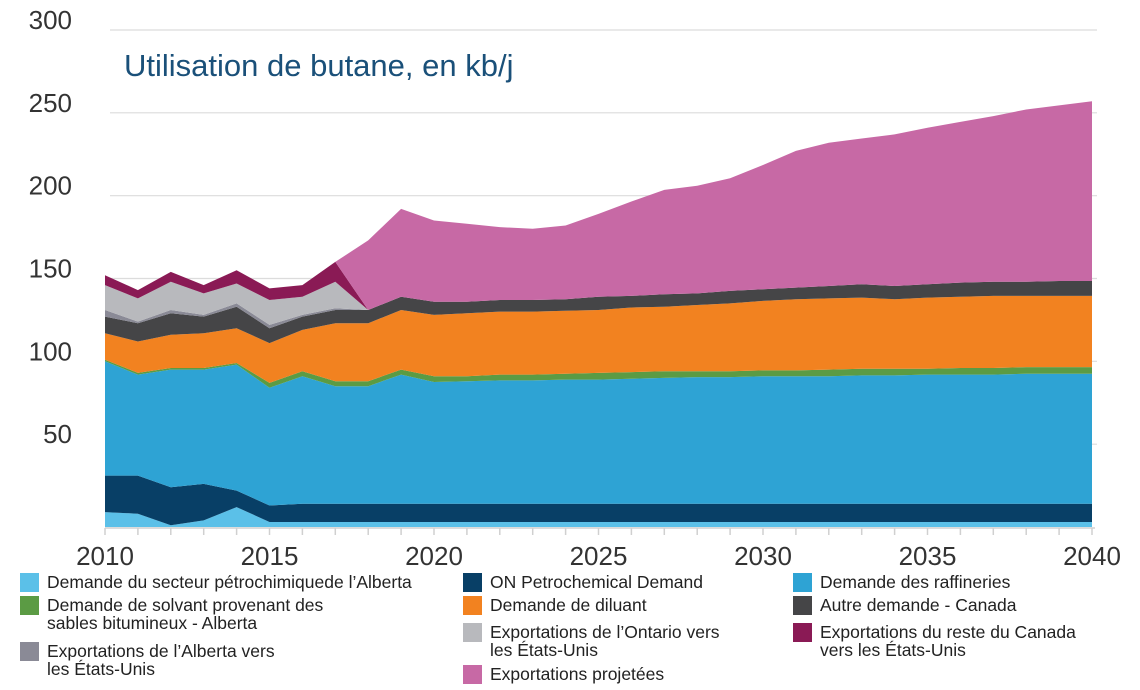  What do you see at coordinates (50, 351) in the screenshot?
I see `y-tick-label: 100` at bounding box center [50, 351].